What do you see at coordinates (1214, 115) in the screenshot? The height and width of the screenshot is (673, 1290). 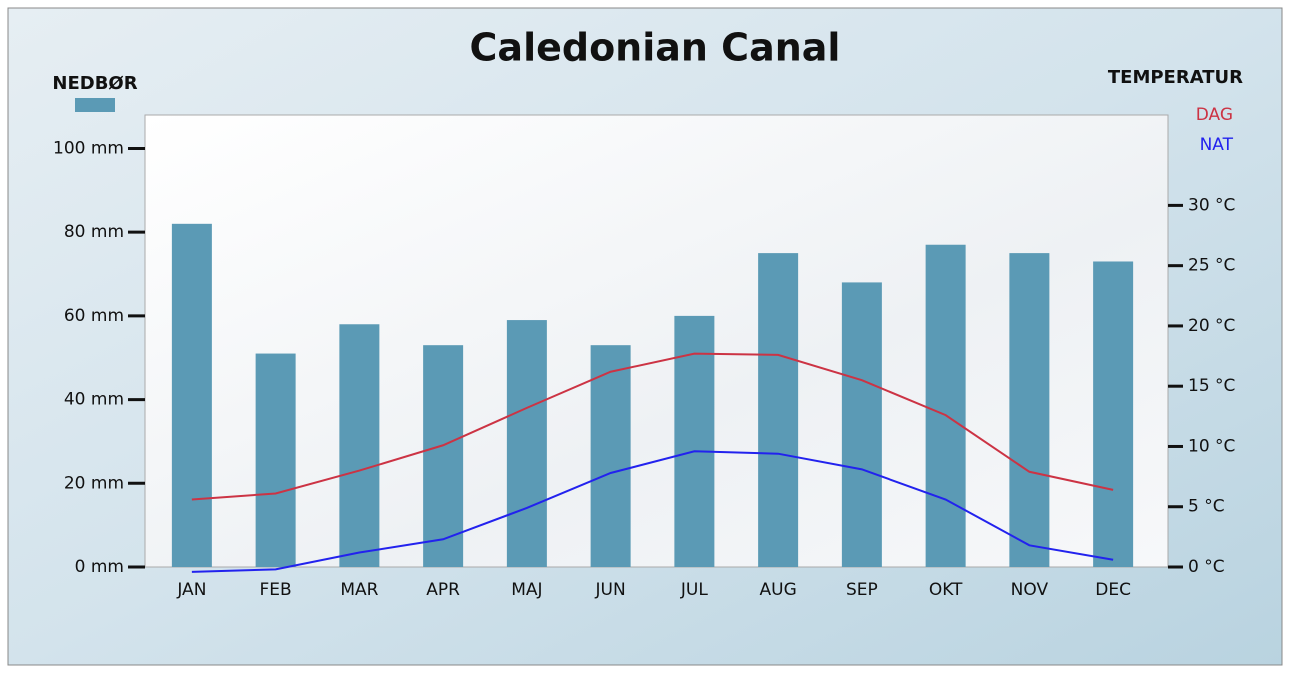 I see `legend-label: DAG` at bounding box center [1214, 115].